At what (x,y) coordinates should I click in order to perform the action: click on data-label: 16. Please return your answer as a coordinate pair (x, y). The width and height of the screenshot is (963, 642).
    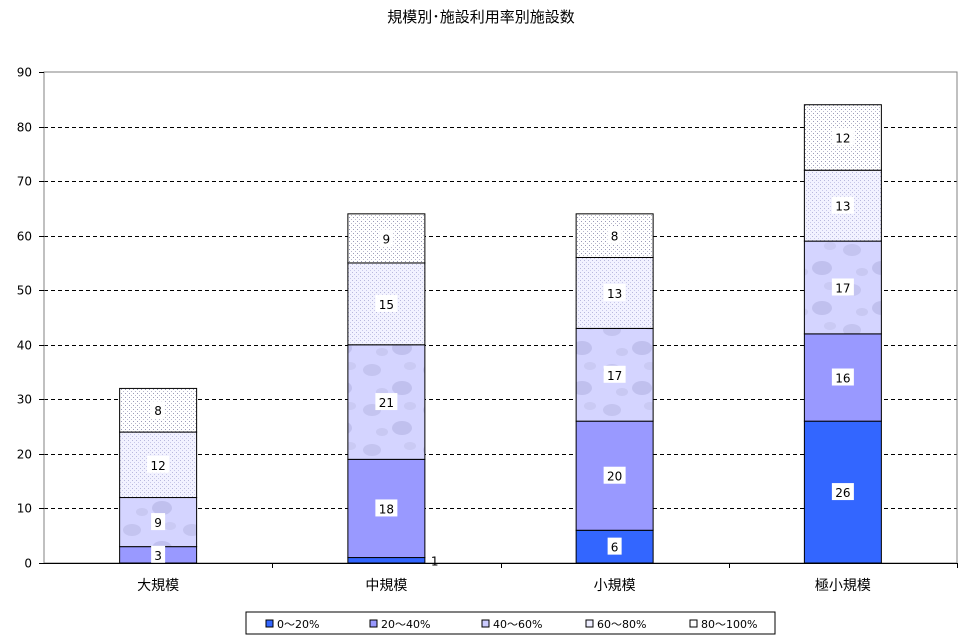
    Looking at the image, I should click on (842, 379).